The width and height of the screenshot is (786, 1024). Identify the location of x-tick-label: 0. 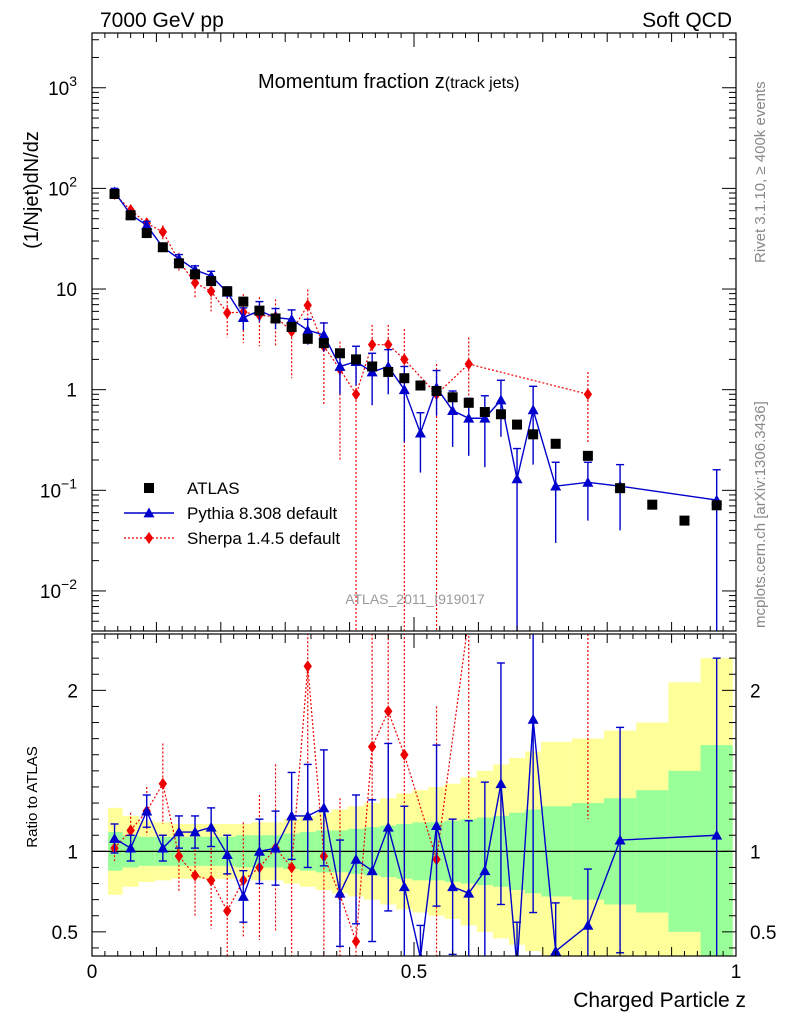
(92, 972).